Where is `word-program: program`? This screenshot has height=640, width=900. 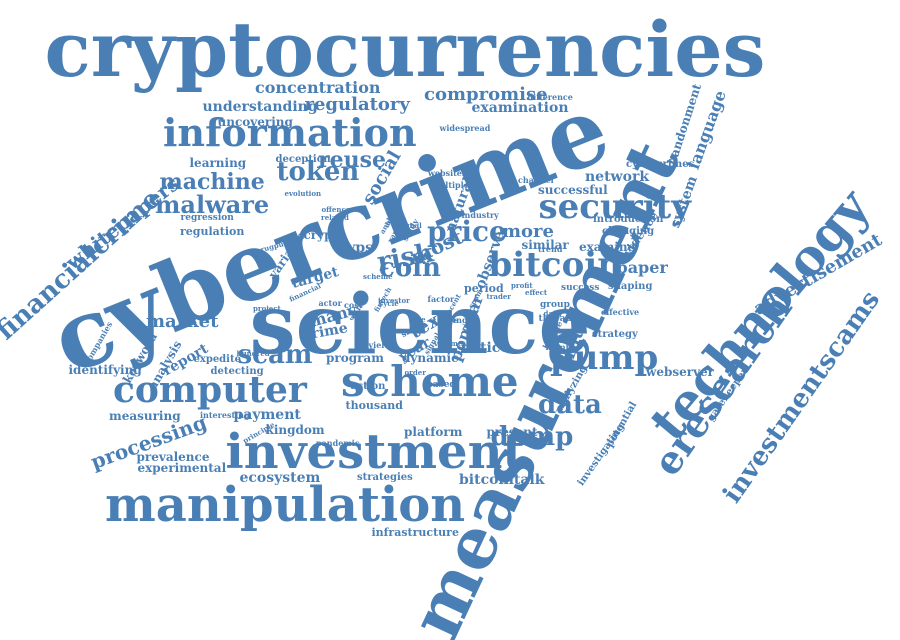 word-program: program is located at coordinates (355, 358).